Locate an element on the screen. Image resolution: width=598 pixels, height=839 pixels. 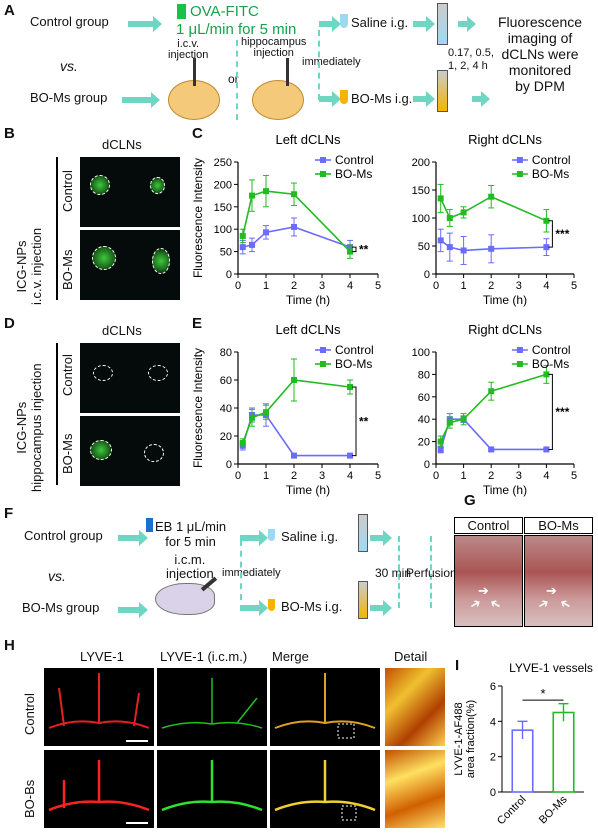
bar-control is located at coordinates (522, 761).